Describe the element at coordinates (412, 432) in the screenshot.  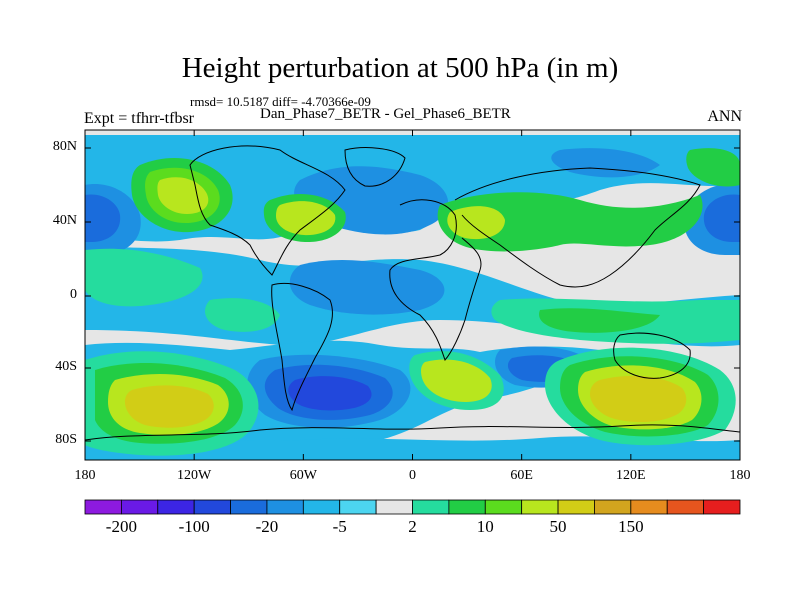
I see `coastline-antarctica` at that location.